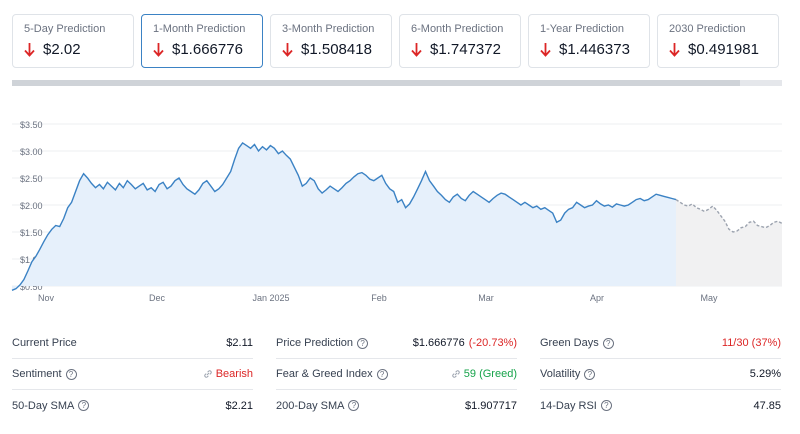 Image resolution: width=800 pixels, height=434 pixels. Describe the element at coordinates (31, 287) in the screenshot. I see `y-tick-label: $0.50` at that location.